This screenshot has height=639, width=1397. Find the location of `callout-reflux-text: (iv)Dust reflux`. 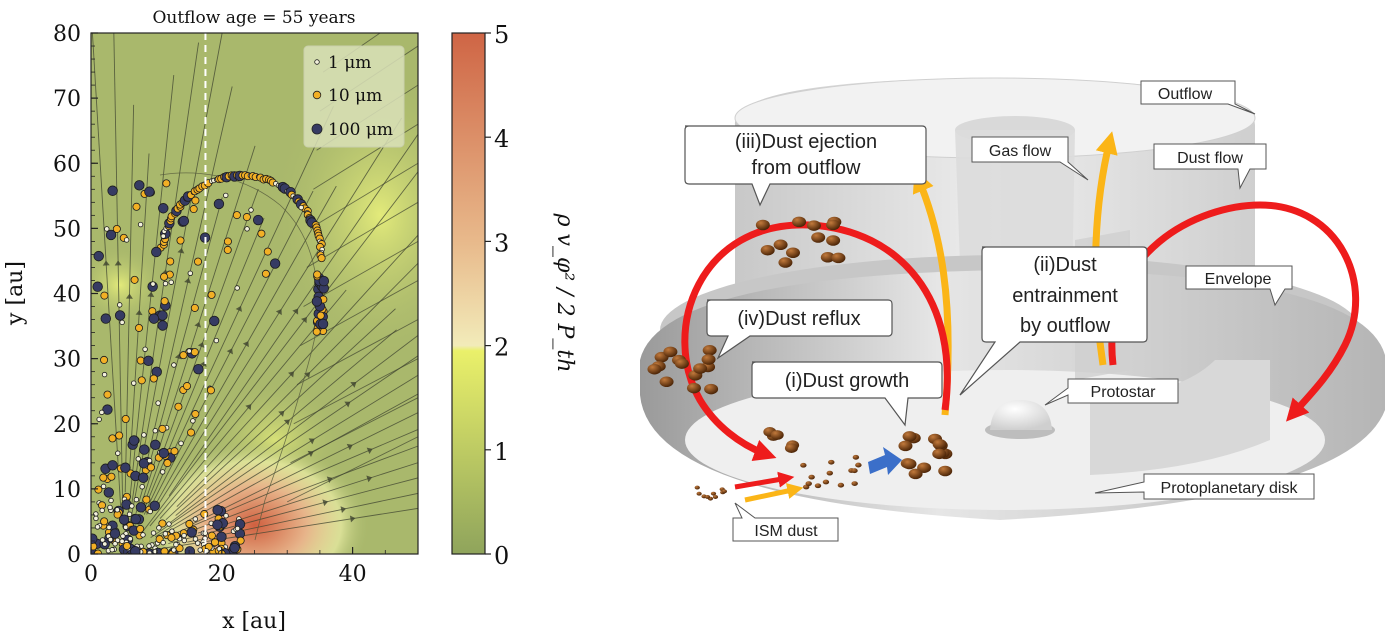

callout-reflux-text: (iv)Dust reflux is located at coordinates (798, 319).